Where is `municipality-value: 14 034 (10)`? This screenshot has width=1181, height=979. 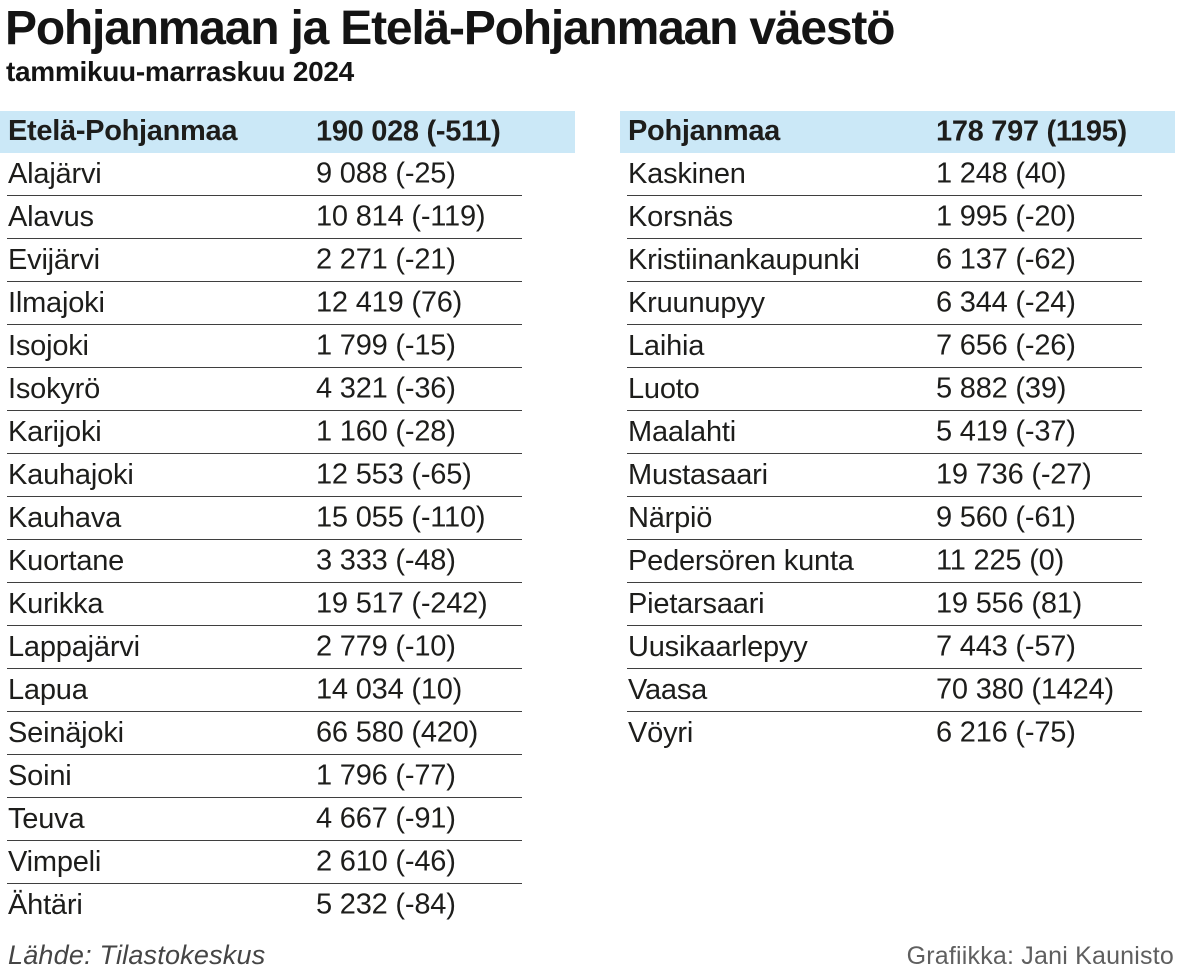
municipality-value: 14 034 (10) is located at coordinates (389, 689).